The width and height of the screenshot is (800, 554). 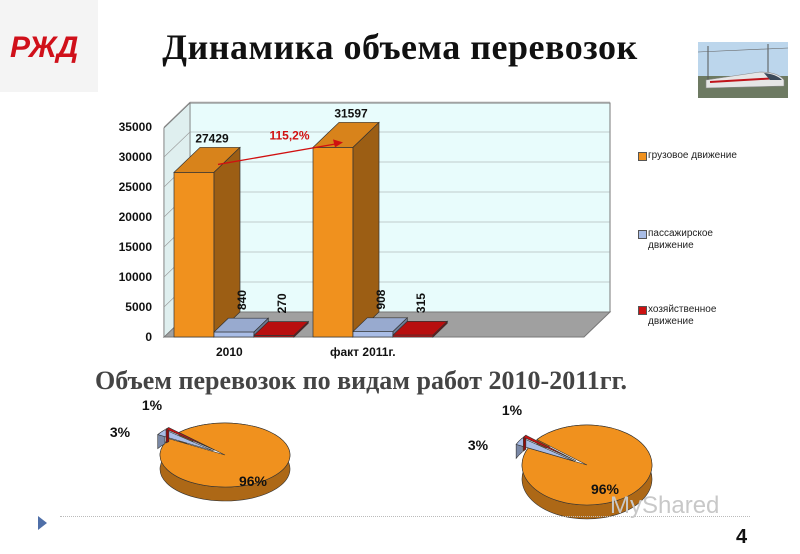 I want to click on y-tick-label: 25000, so click(x=136, y=187).